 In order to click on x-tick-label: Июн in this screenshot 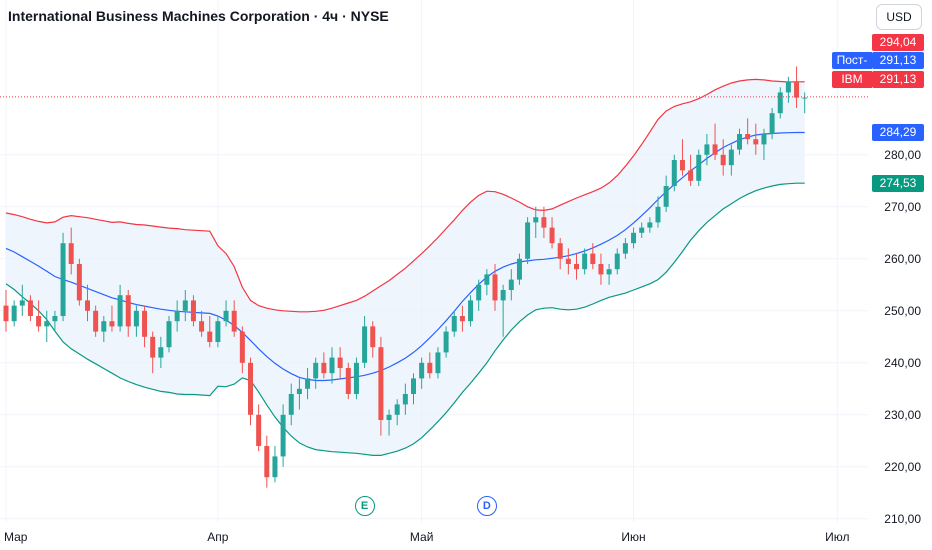, I will do `click(633, 537)`.